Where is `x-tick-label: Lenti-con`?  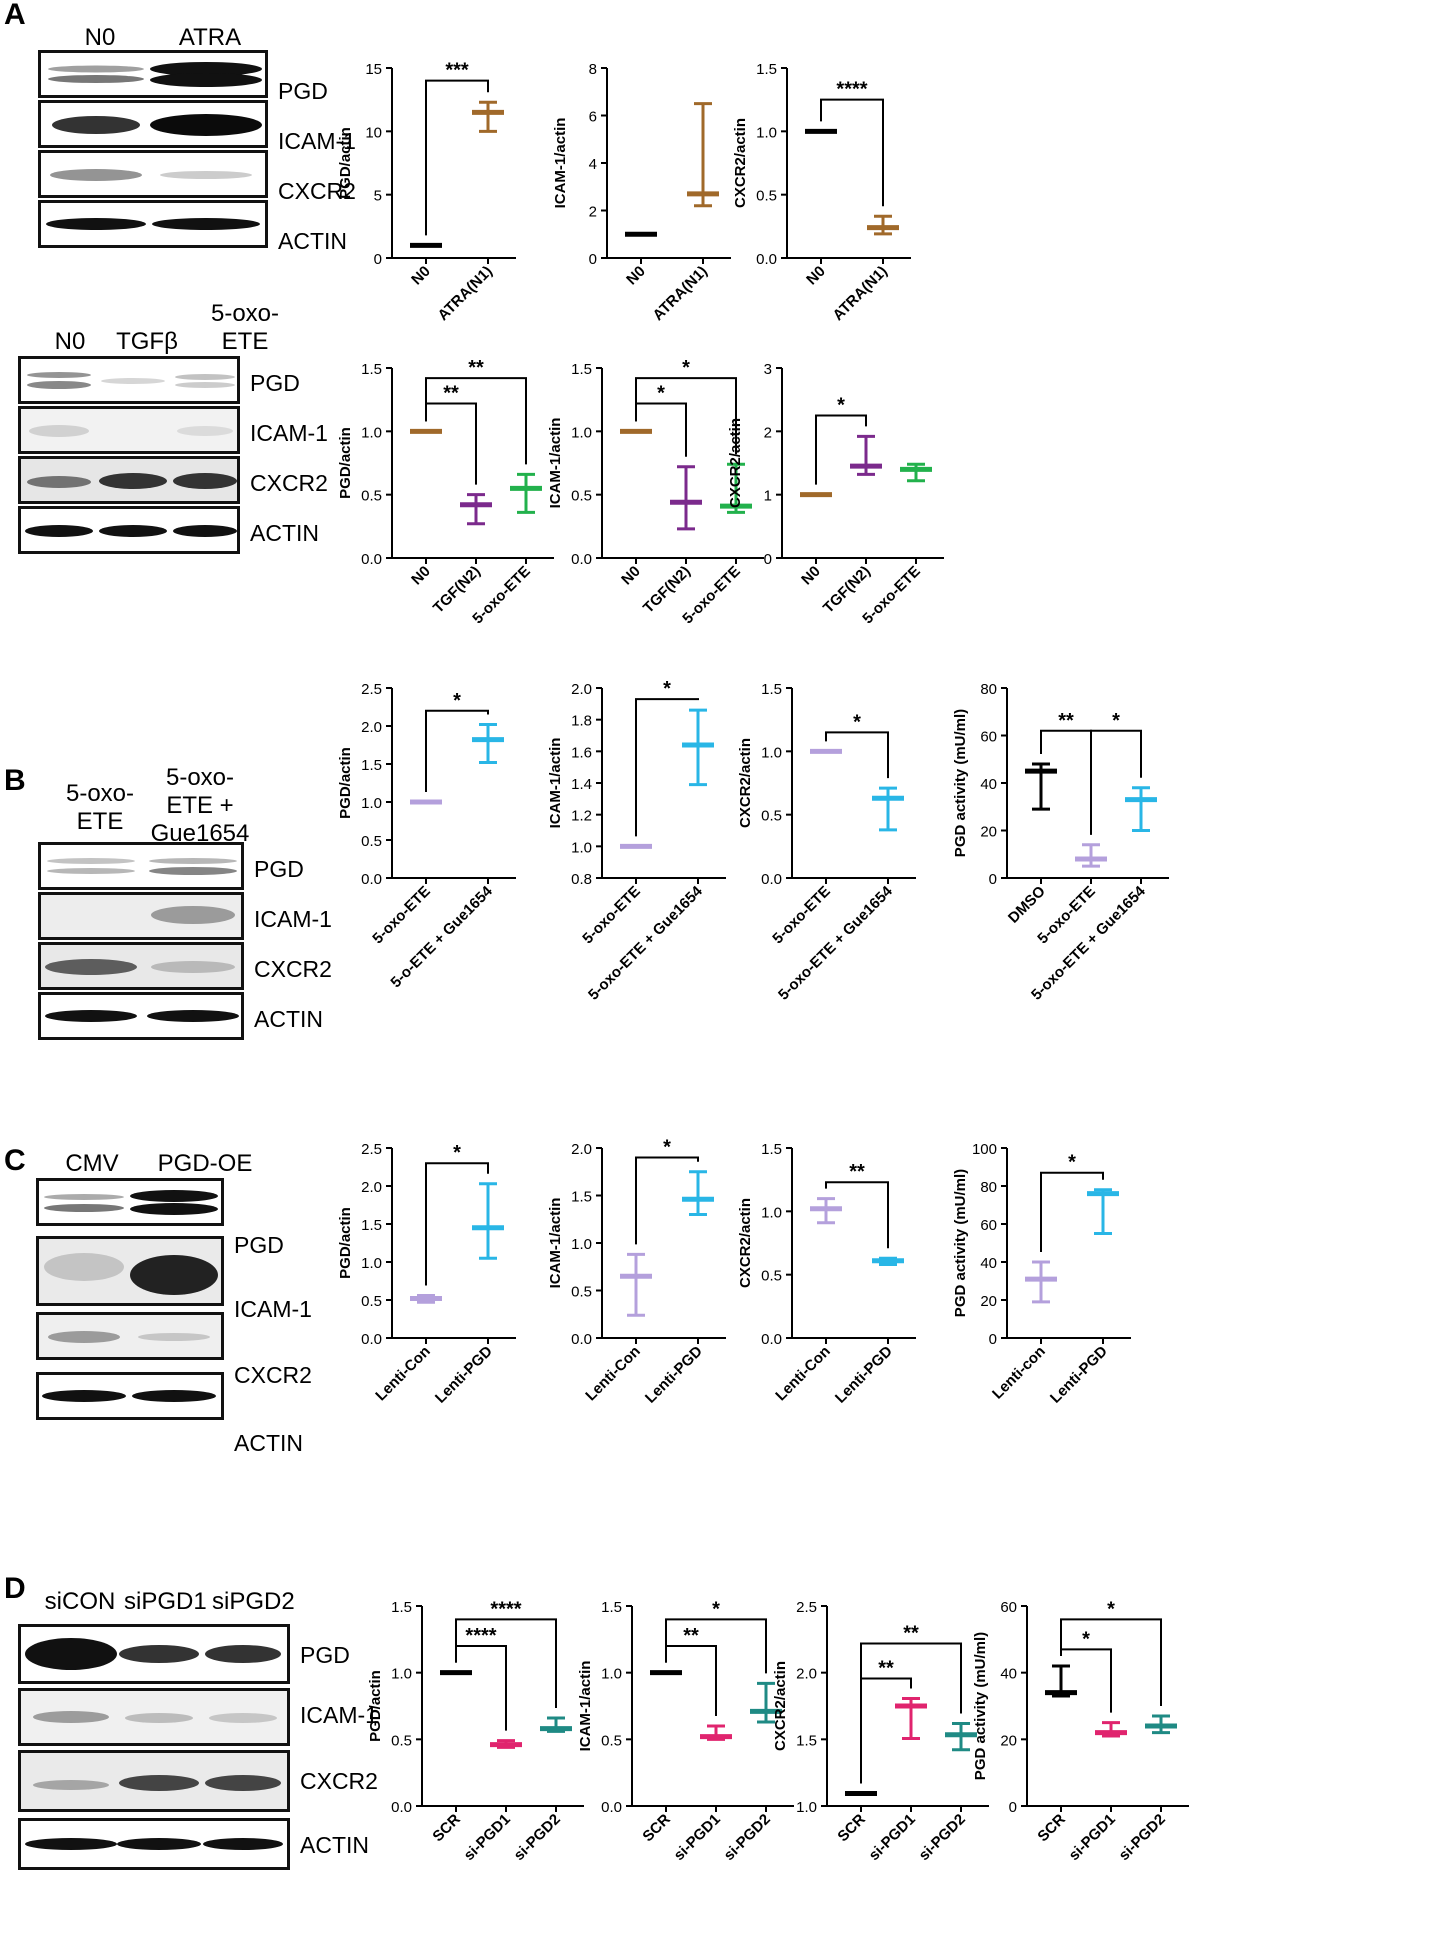 x-tick-label: Lenti-con is located at coordinates (1019, 1373).